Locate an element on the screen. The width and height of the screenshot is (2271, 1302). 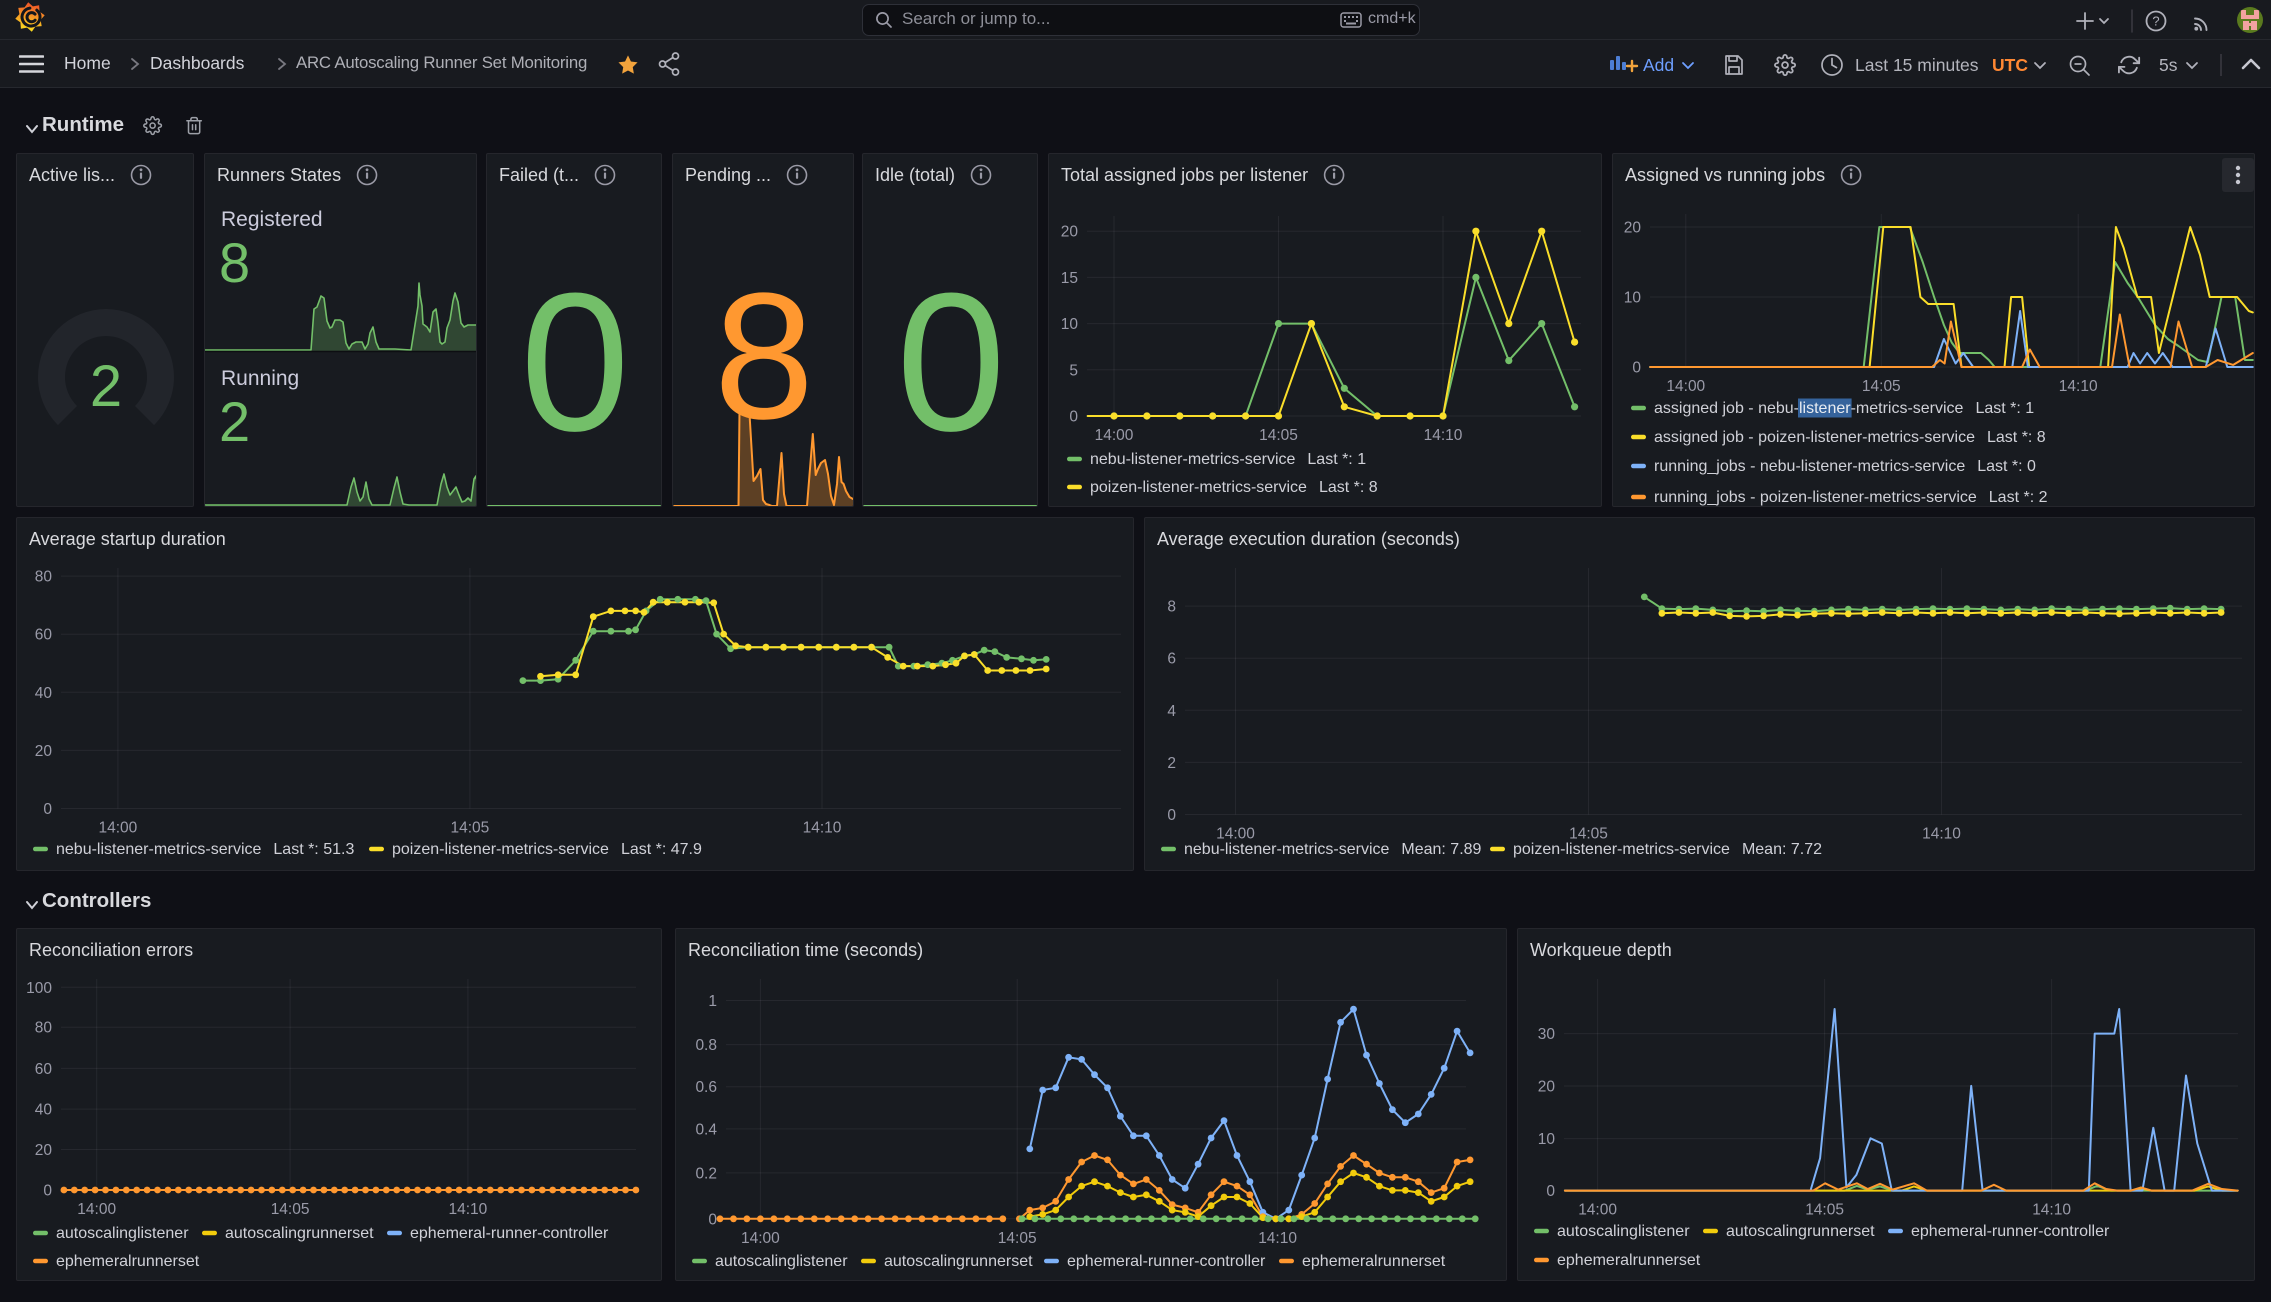
svg-text: Workqueue depth is located at coordinates (1601, 950).